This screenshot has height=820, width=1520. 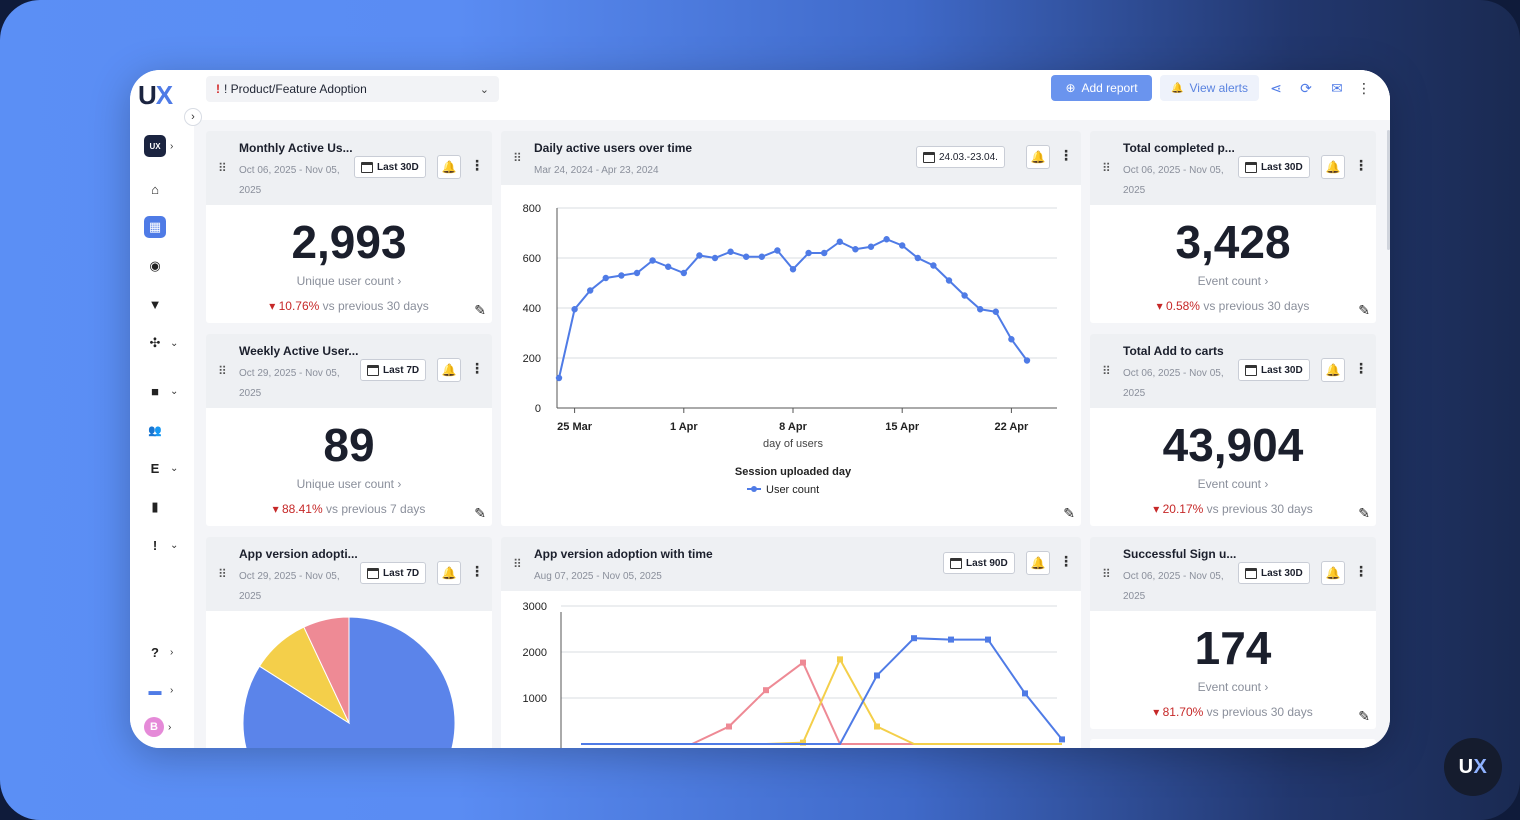 I want to click on video-icon: ■, so click(x=155, y=391).